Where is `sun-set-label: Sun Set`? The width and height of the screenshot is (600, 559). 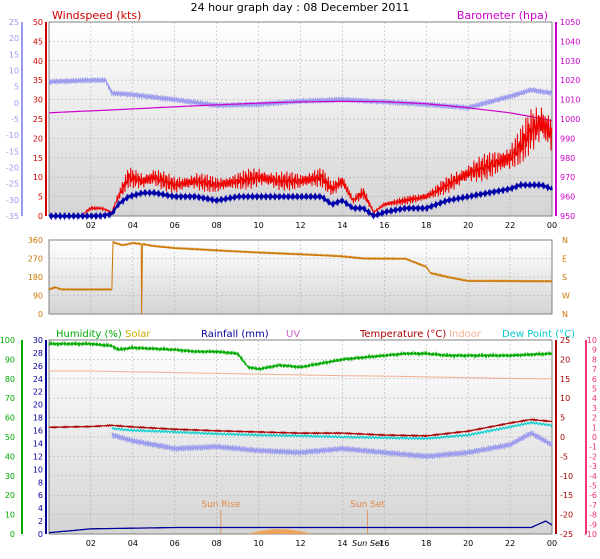 sun-set-label: Sun Set is located at coordinates (367, 505).